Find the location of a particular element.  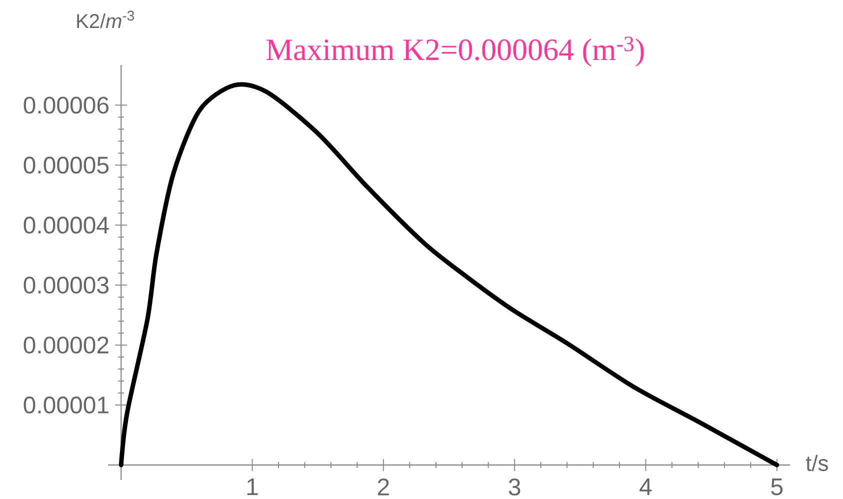

x-tick-label: 1 is located at coordinates (252, 487).